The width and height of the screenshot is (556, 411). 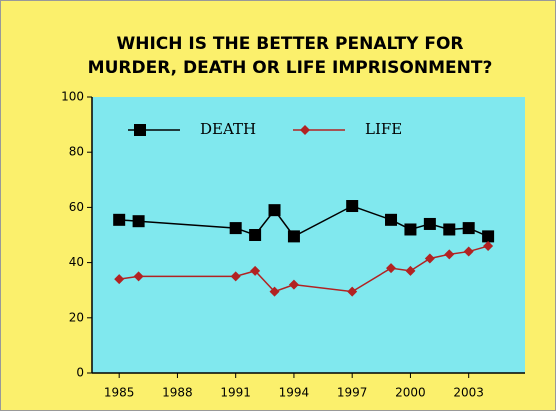 I want to click on x-tick-label: 1997, so click(x=352, y=393).